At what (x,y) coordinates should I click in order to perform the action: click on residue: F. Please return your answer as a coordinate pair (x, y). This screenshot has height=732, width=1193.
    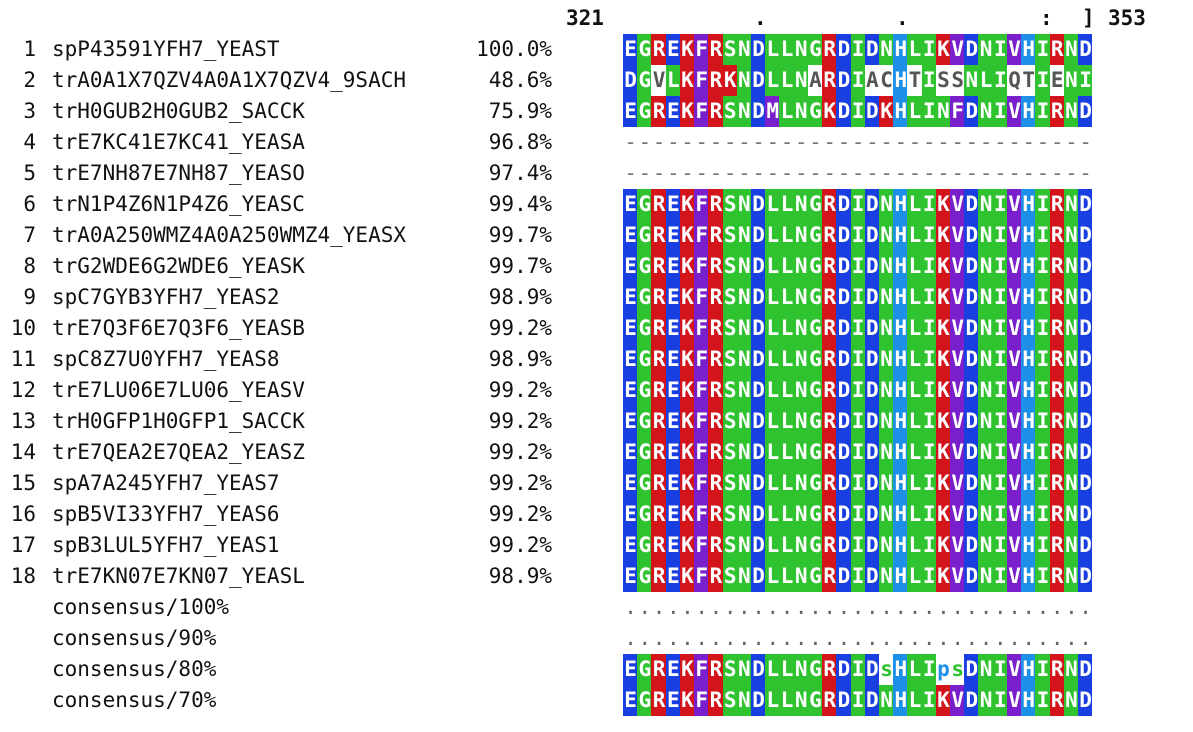
    Looking at the image, I should click on (701, 49).